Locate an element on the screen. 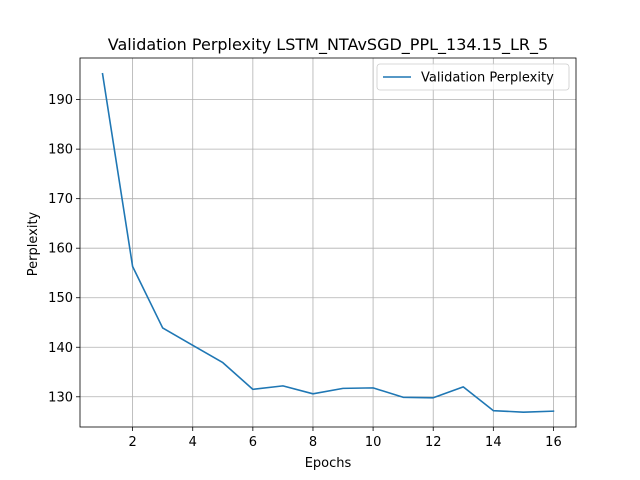 The height and width of the screenshot is (480, 640). legend: Validation Perplexity is located at coordinates (473, 77).